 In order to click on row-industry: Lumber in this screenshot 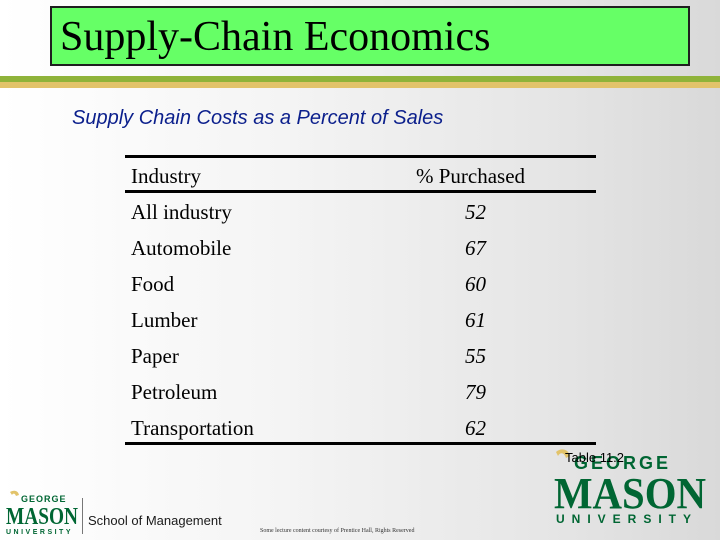, I will do `click(164, 320)`.